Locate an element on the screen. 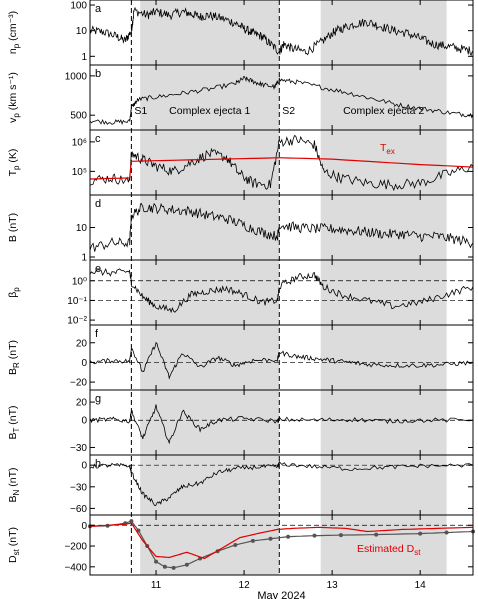 Image resolution: width=478 pixels, height=599 pixels. series-annotation: Estimated Dst is located at coordinates (389, 550).